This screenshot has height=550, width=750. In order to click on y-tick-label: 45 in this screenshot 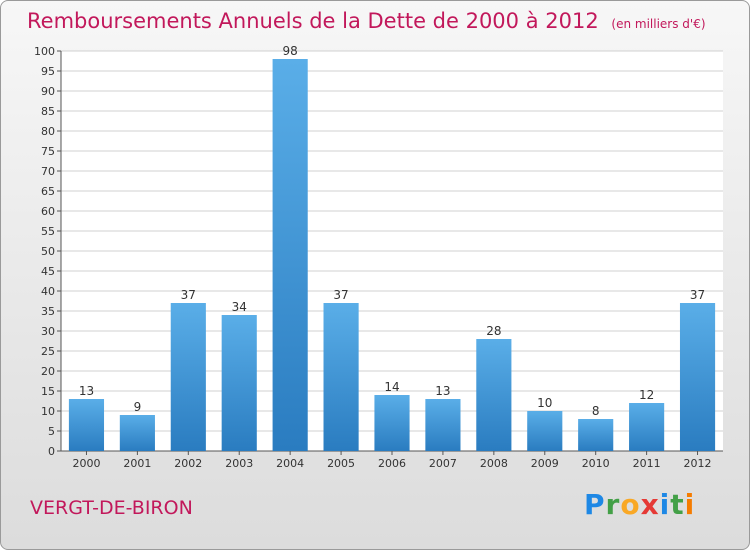, I will do `click(48, 271)`.